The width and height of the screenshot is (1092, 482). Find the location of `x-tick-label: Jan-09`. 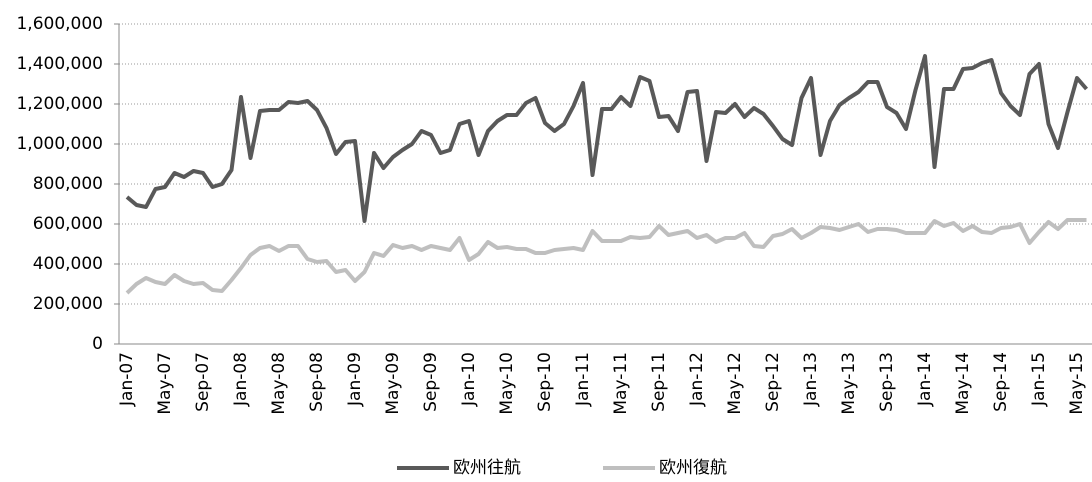

x-tick-label: Jan-09 is located at coordinates (355, 379).